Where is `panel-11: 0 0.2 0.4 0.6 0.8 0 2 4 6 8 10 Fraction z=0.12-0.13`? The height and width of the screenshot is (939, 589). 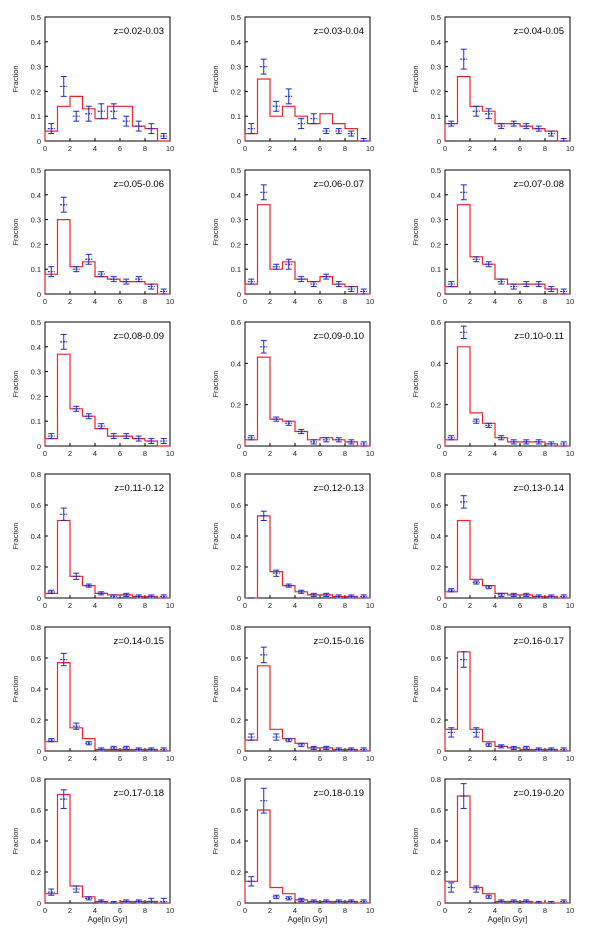
panel-11: 0 0.2 0.4 0.6 0.8 0 2 4 6 8 10 Fraction z=0.12-0.13 is located at coordinates (292, 540).